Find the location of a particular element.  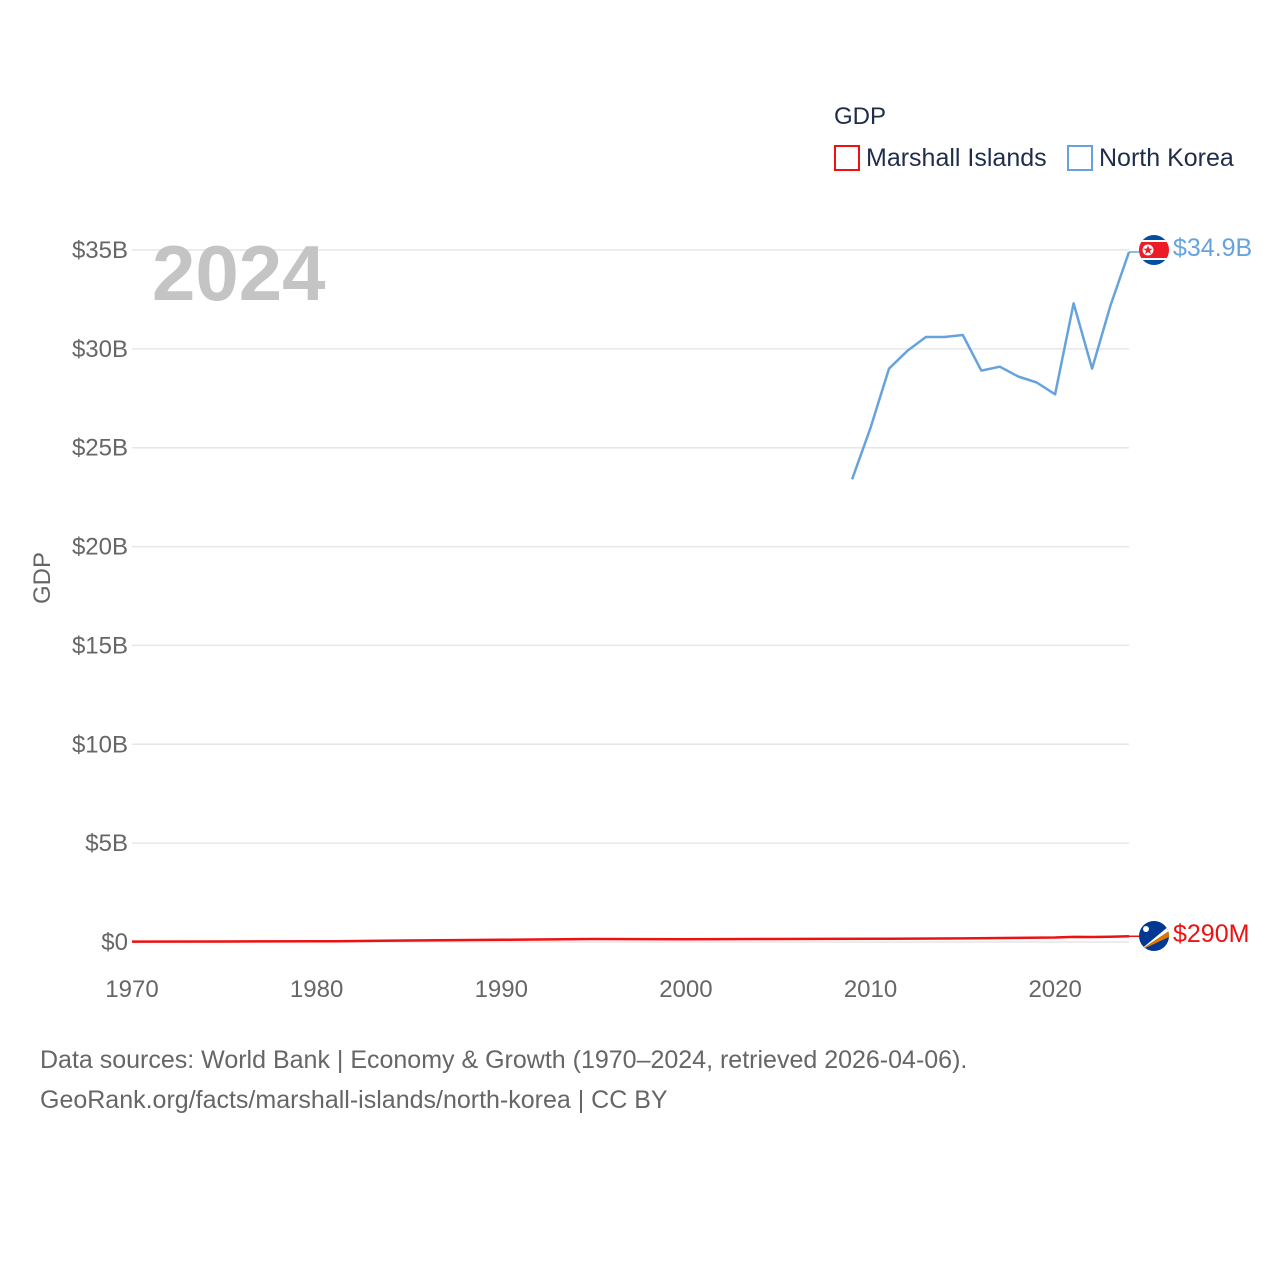

legend-swatch-north-korea is located at coordinates (1080, 158).